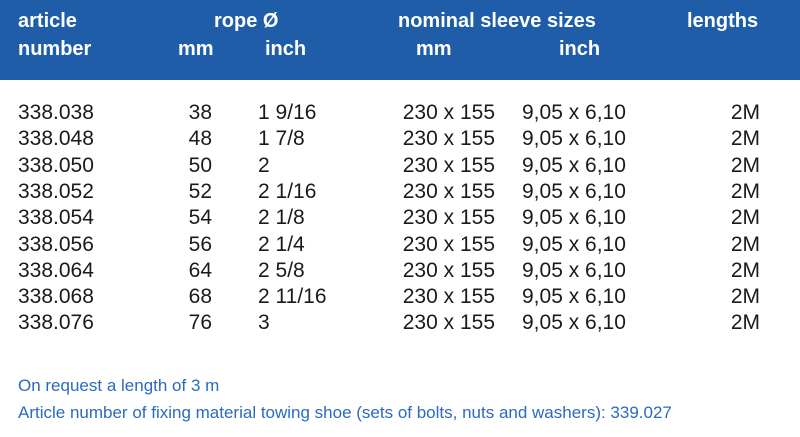 The width and height of the screenshot is (800, 437). I want to click on cell-article-number: 338.050, so click(56, 165).